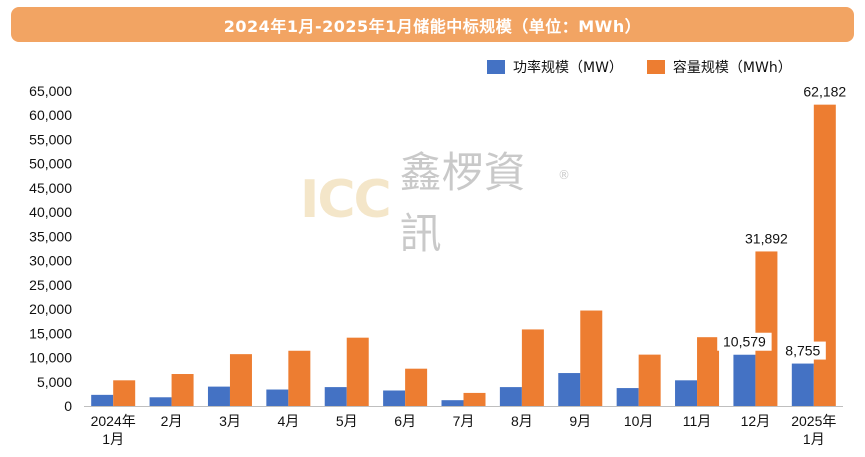 The width and height of the screenshot is (865, 457). I want to click on watermark-logo: ICC 鑫椤資訊 ®, so click(435, 203).